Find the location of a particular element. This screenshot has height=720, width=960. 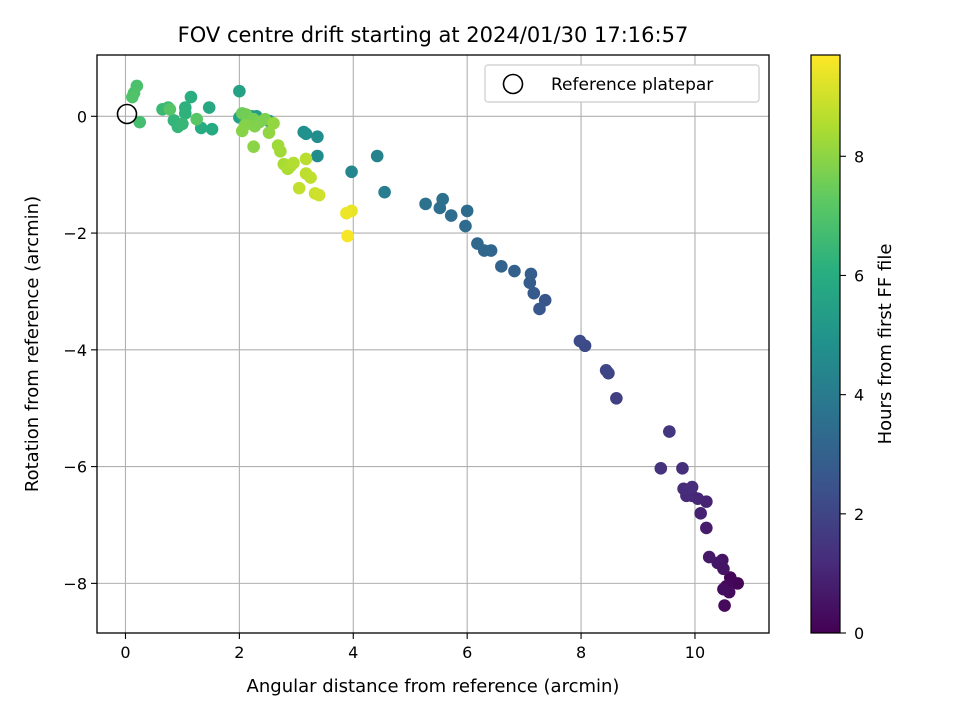

x-tick-label: 10 is located at coordinates (695, 652).